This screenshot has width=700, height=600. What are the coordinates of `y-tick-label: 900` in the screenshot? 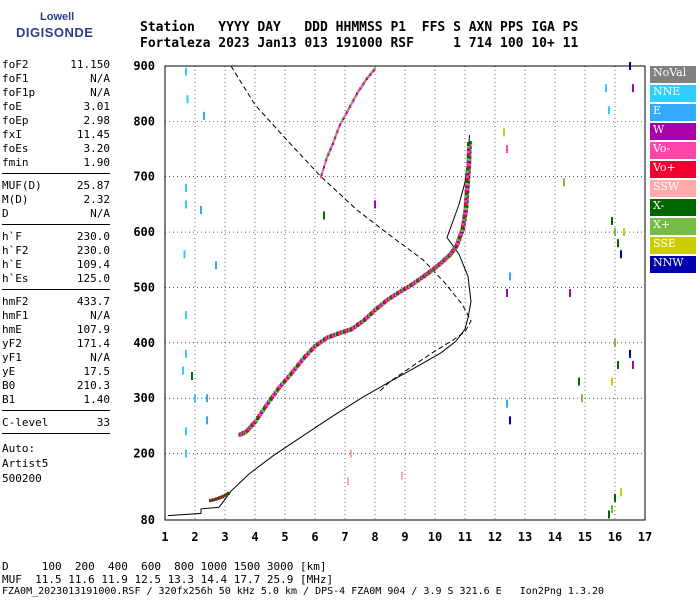 It's located at (144, 66).